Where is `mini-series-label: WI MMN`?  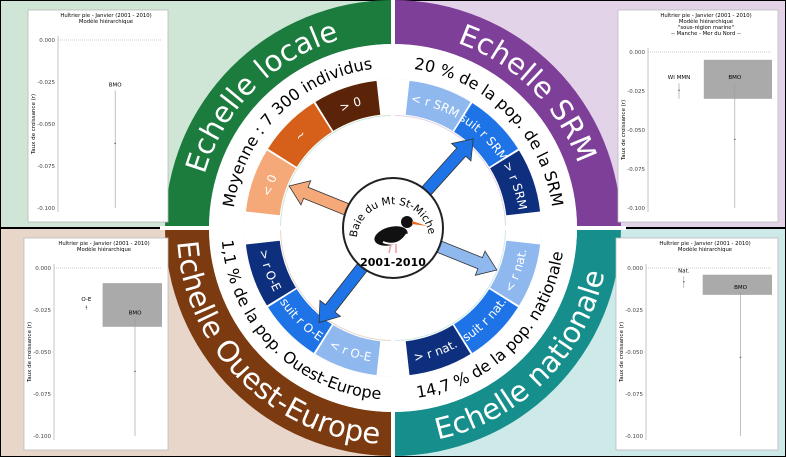 mini-series-label: WI MMN is located at coordinates (679, 78).